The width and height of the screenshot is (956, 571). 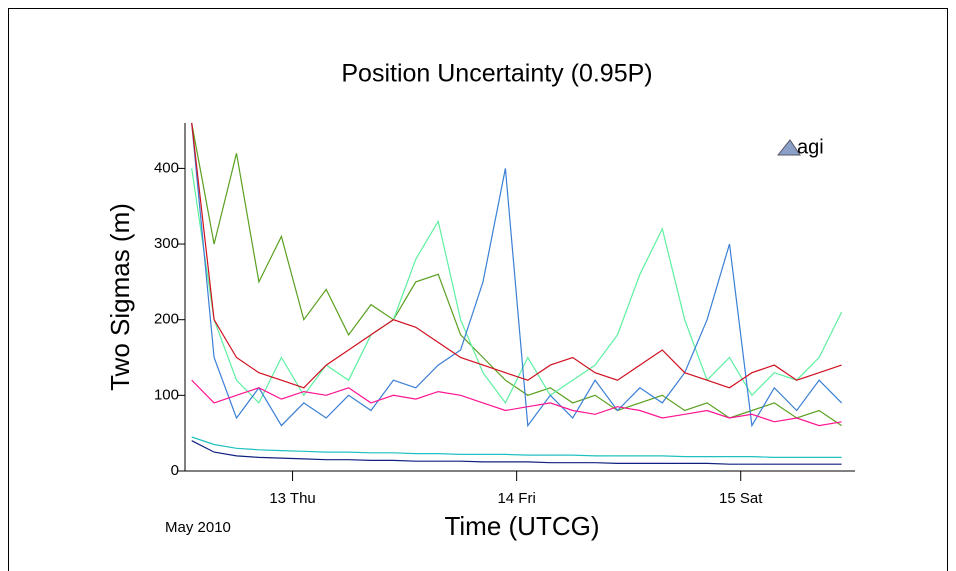 What do you see at coordinates (198, 527) in the screenshot?
I see `date-annotation: May 2010` at bounding box center [198, 527].